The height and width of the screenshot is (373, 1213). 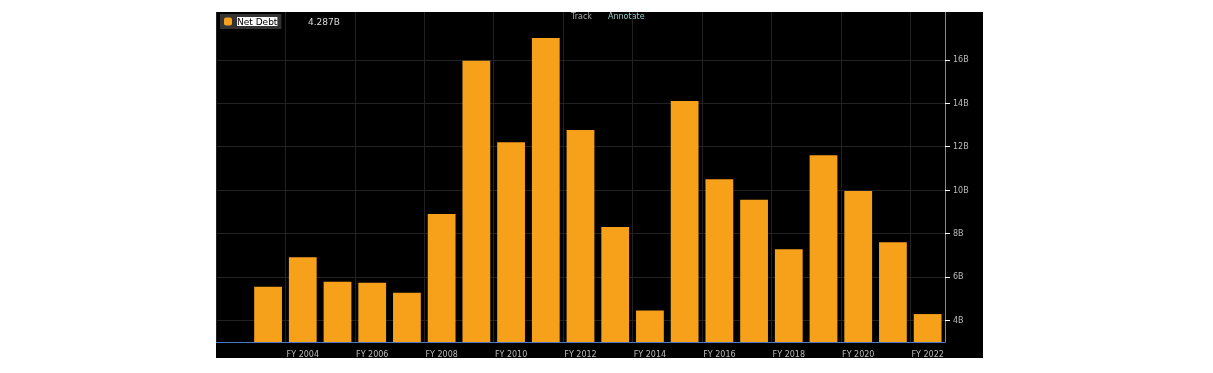 What do you see at coordinates (961, 147) in the screenshot?
I see `y-tick-label: 12B` at bounding box center [961, 147].